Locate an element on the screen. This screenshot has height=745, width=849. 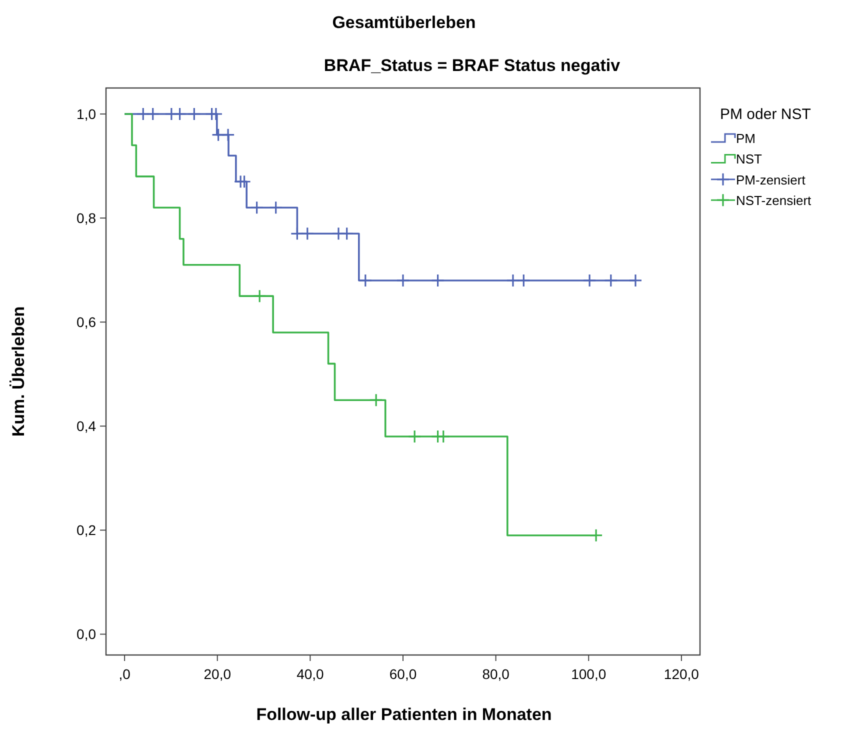
legend-title: PM oder NST is located at coordinates (765, 114).